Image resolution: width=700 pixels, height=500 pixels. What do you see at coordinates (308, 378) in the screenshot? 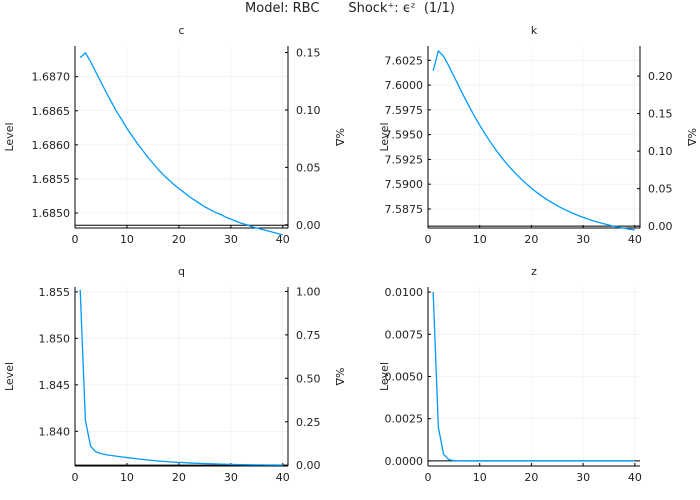
I see `panel-q-y2tick-label-2: 0.50` at bounding box center [308, 378].